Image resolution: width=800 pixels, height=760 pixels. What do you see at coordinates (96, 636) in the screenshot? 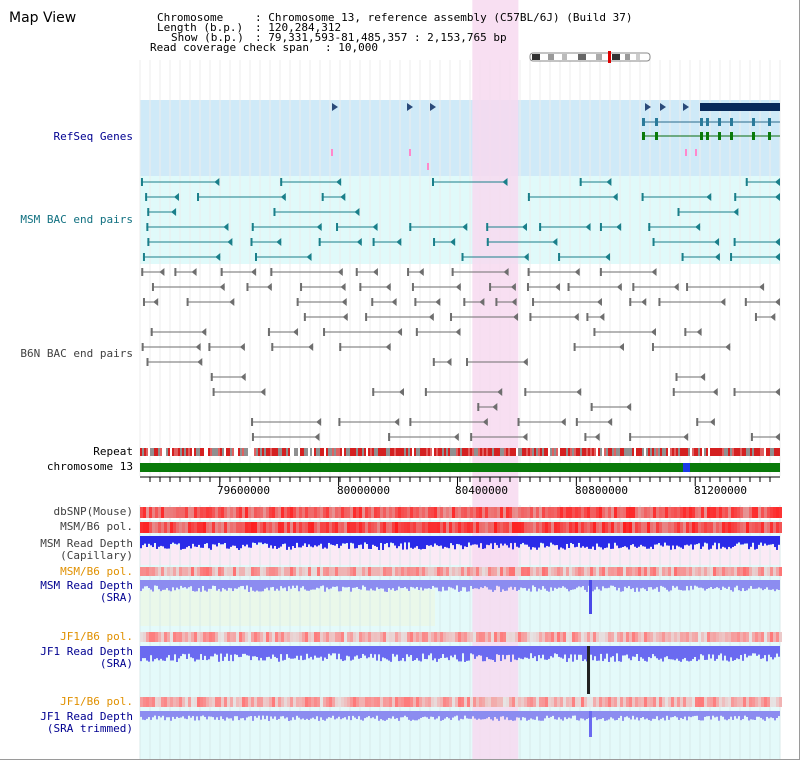
I see `track-label-jf1-b6-pol: JF1/B6 pol.` at bounding box center [96, 636].